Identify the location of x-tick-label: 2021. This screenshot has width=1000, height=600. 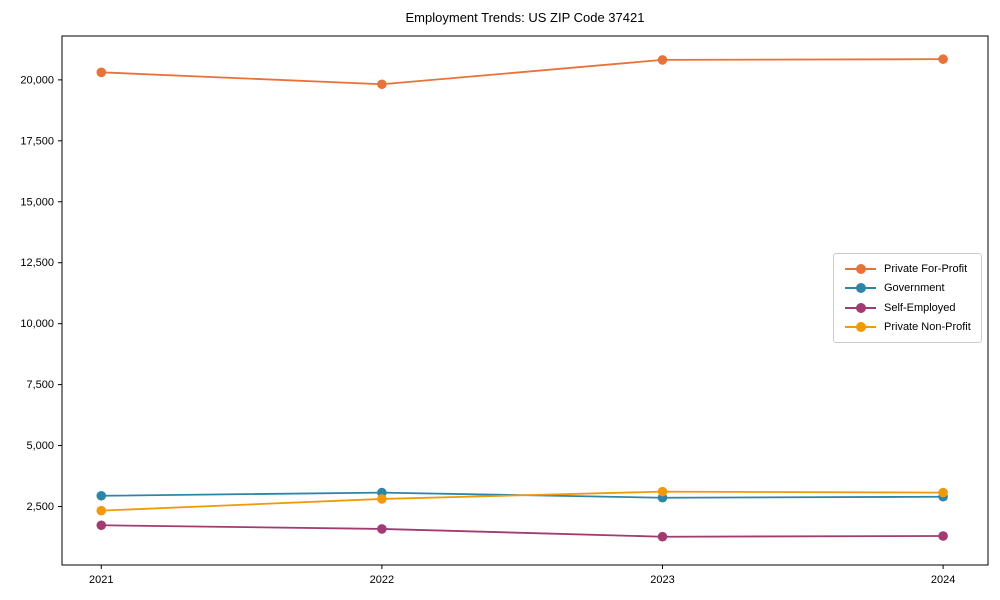
(101, 580).